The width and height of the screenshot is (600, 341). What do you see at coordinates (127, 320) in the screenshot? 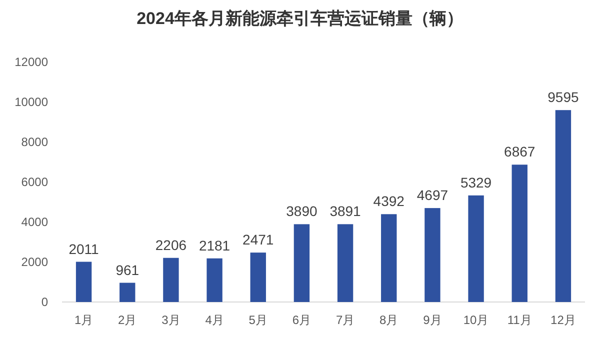
I see `x-tick-label: 2月` at bounding box center [127, 320].